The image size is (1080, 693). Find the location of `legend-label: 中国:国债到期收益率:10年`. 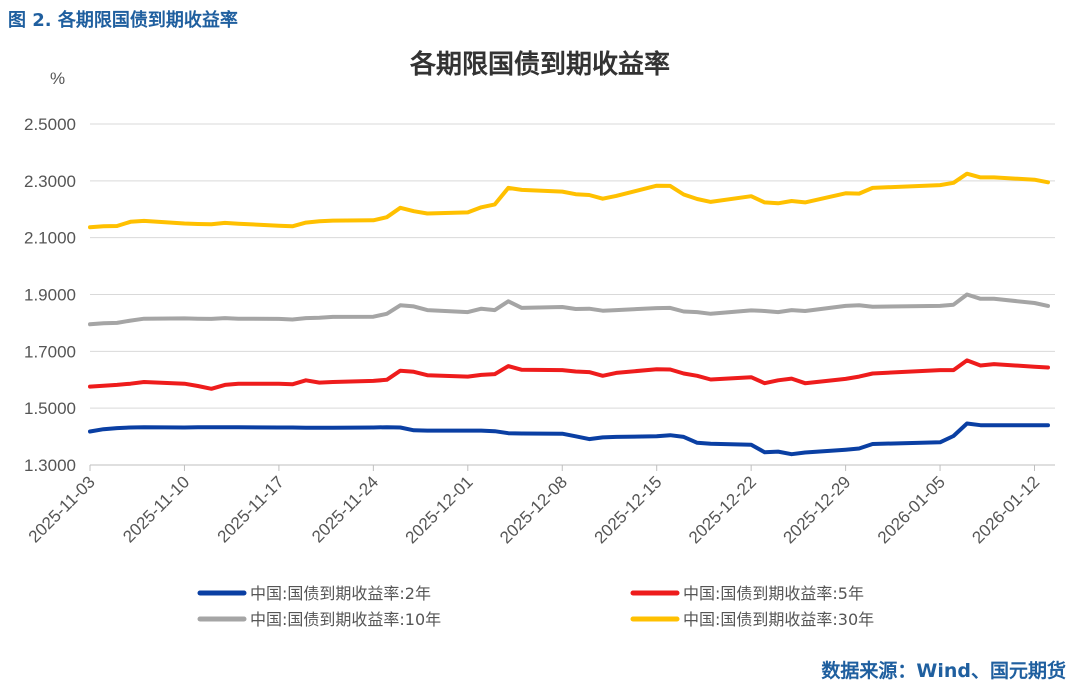

legend-label: 中国:国债到期收益率:10年 is located at coordinates (345, 619).